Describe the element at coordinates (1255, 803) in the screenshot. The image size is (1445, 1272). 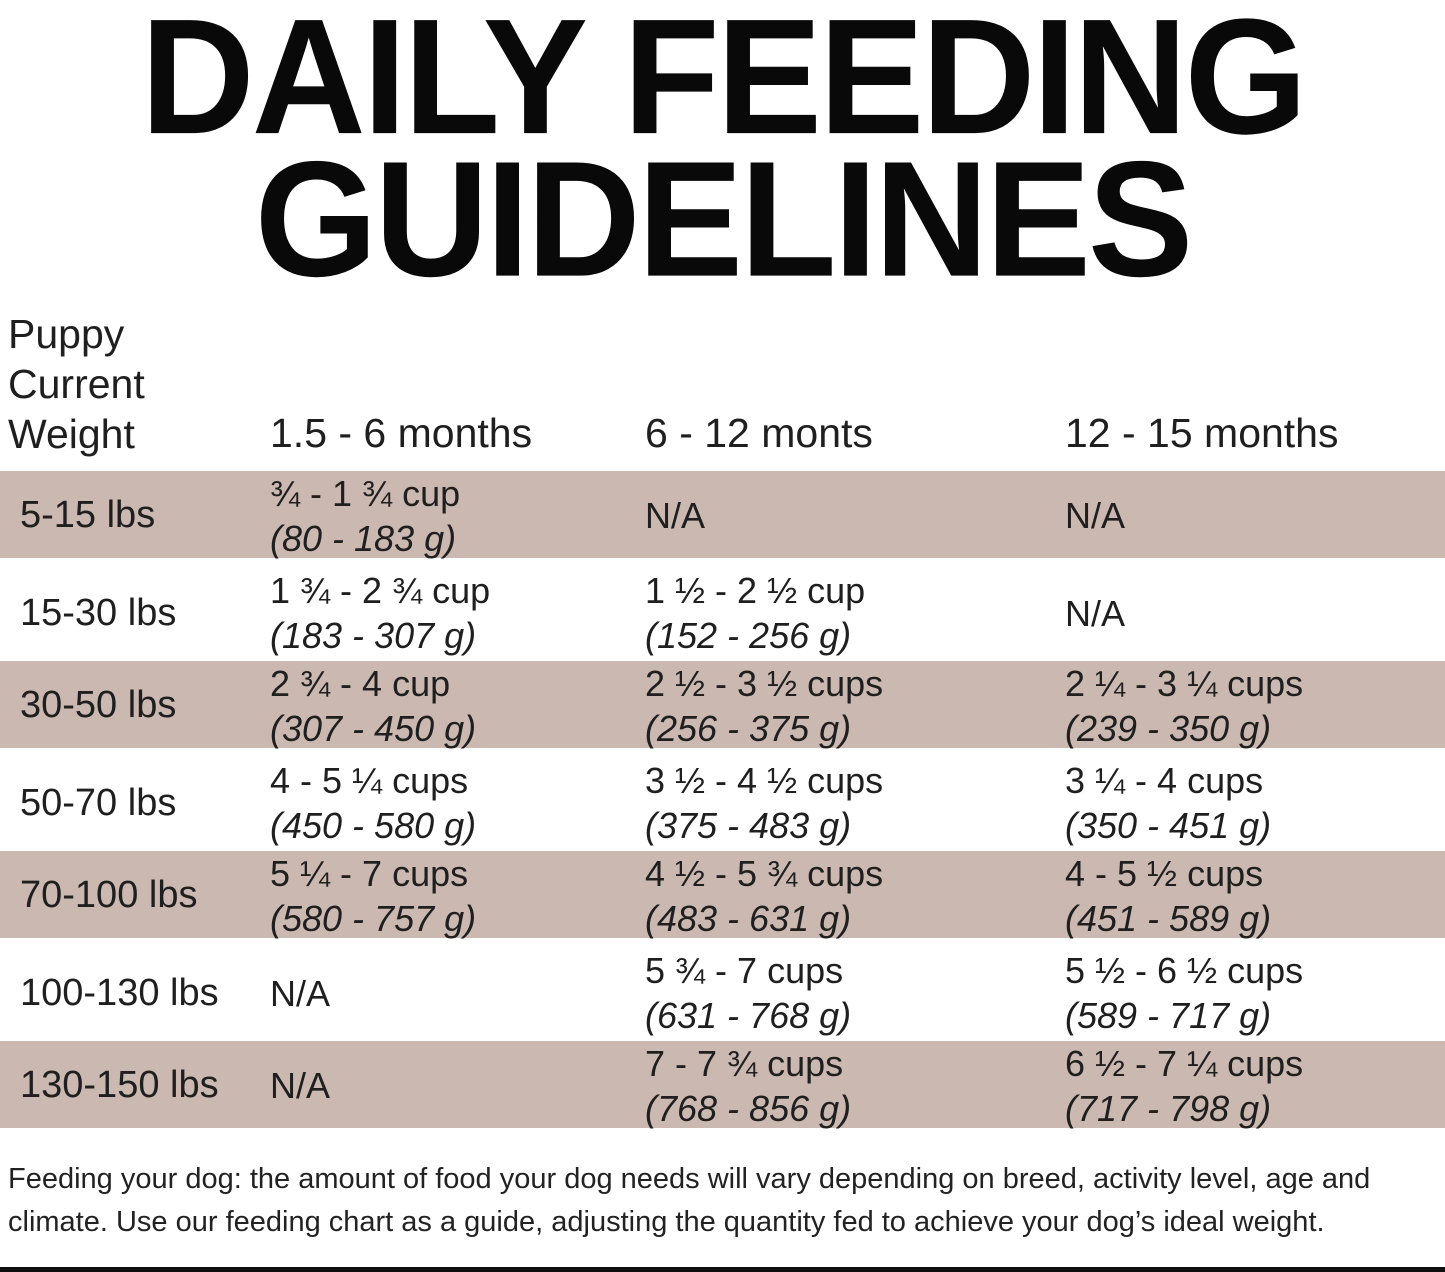
I see `feed-amount-cell: 3 ¼ - 4 cups (350 - 451 g)` at that location.